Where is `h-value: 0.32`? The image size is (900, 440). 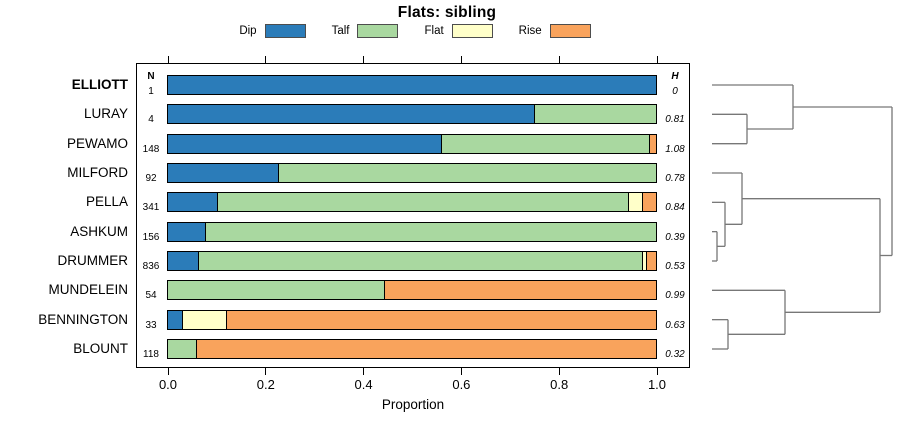
h-value: 0.32 is located at coordinates (675, 354).